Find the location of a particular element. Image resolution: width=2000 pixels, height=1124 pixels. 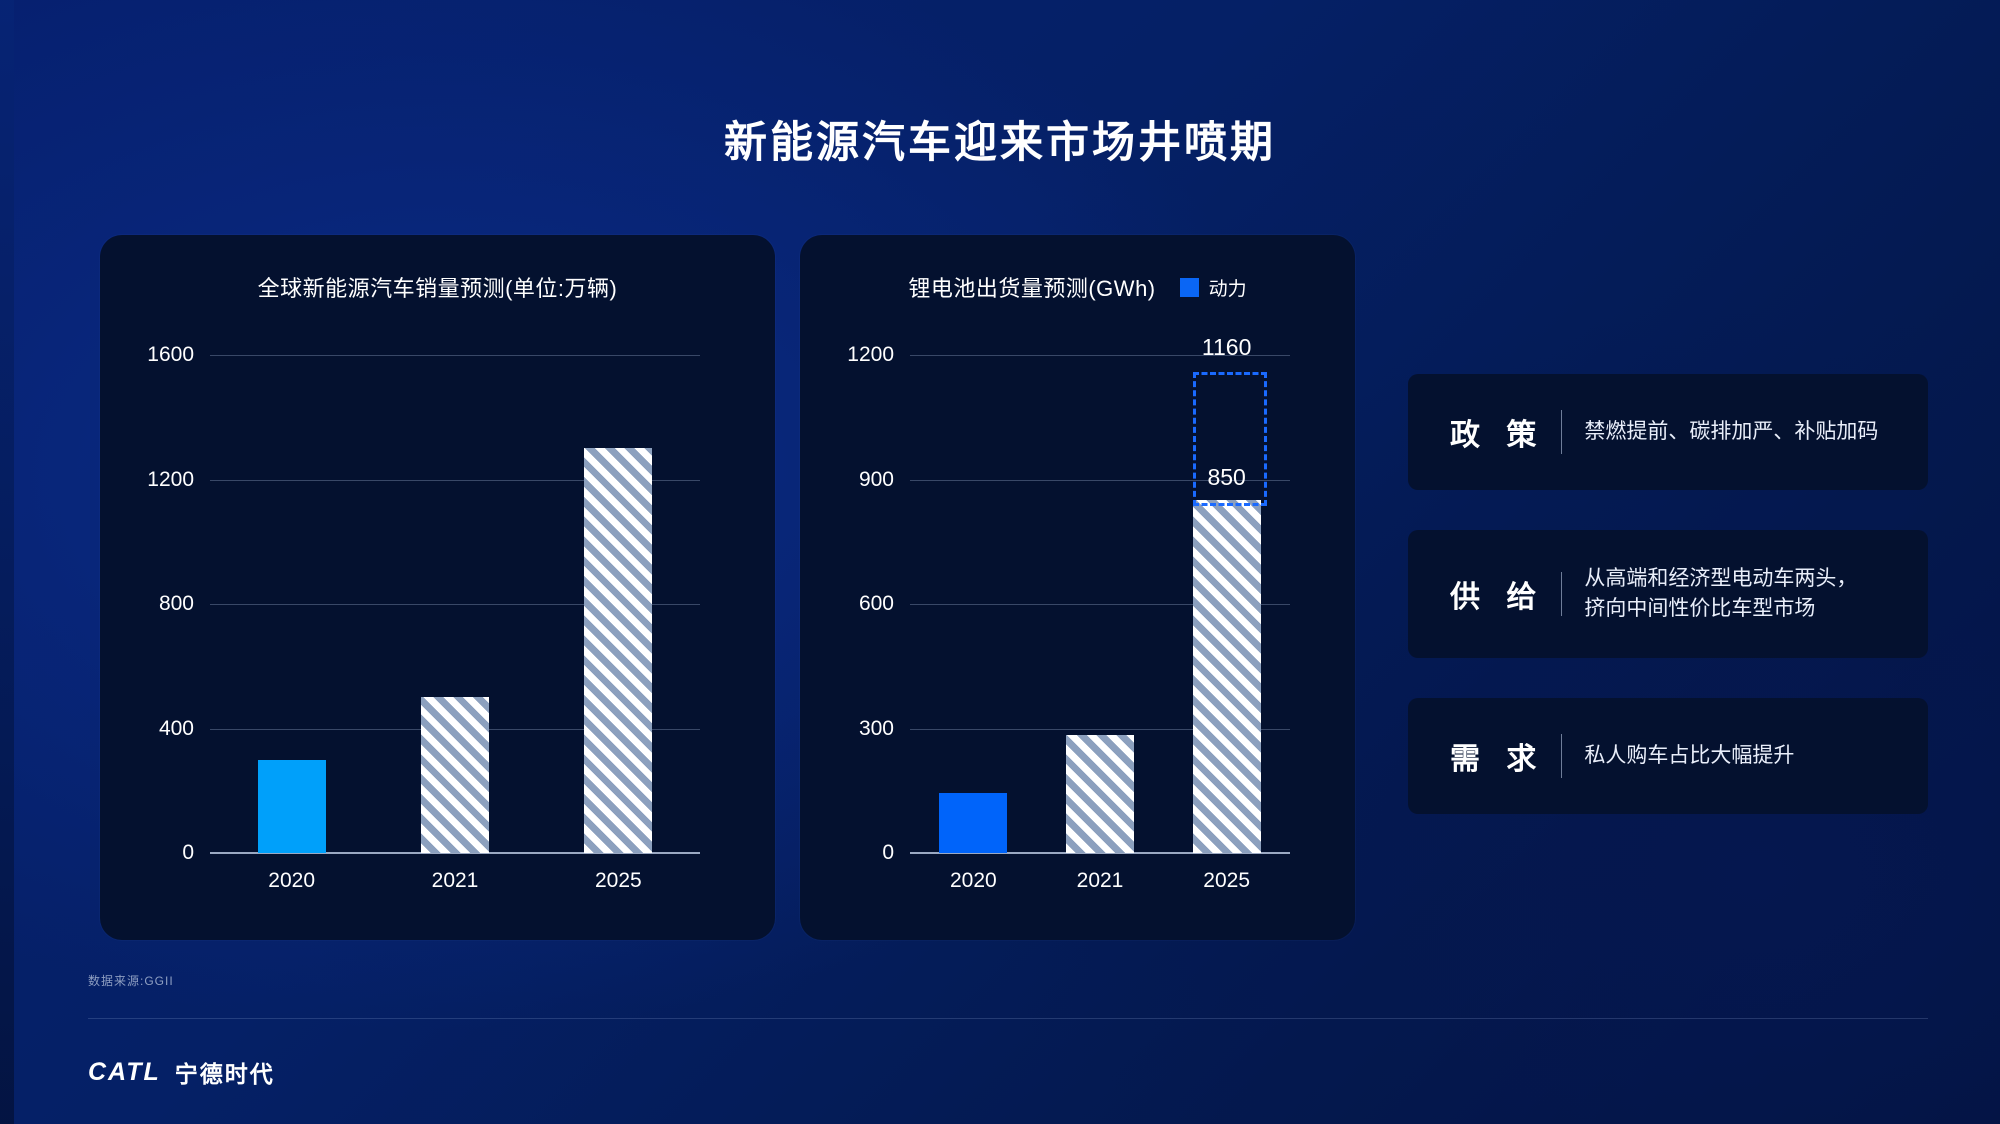

y-axis-tick-label: 1600 is located at coordinates (170, 354).